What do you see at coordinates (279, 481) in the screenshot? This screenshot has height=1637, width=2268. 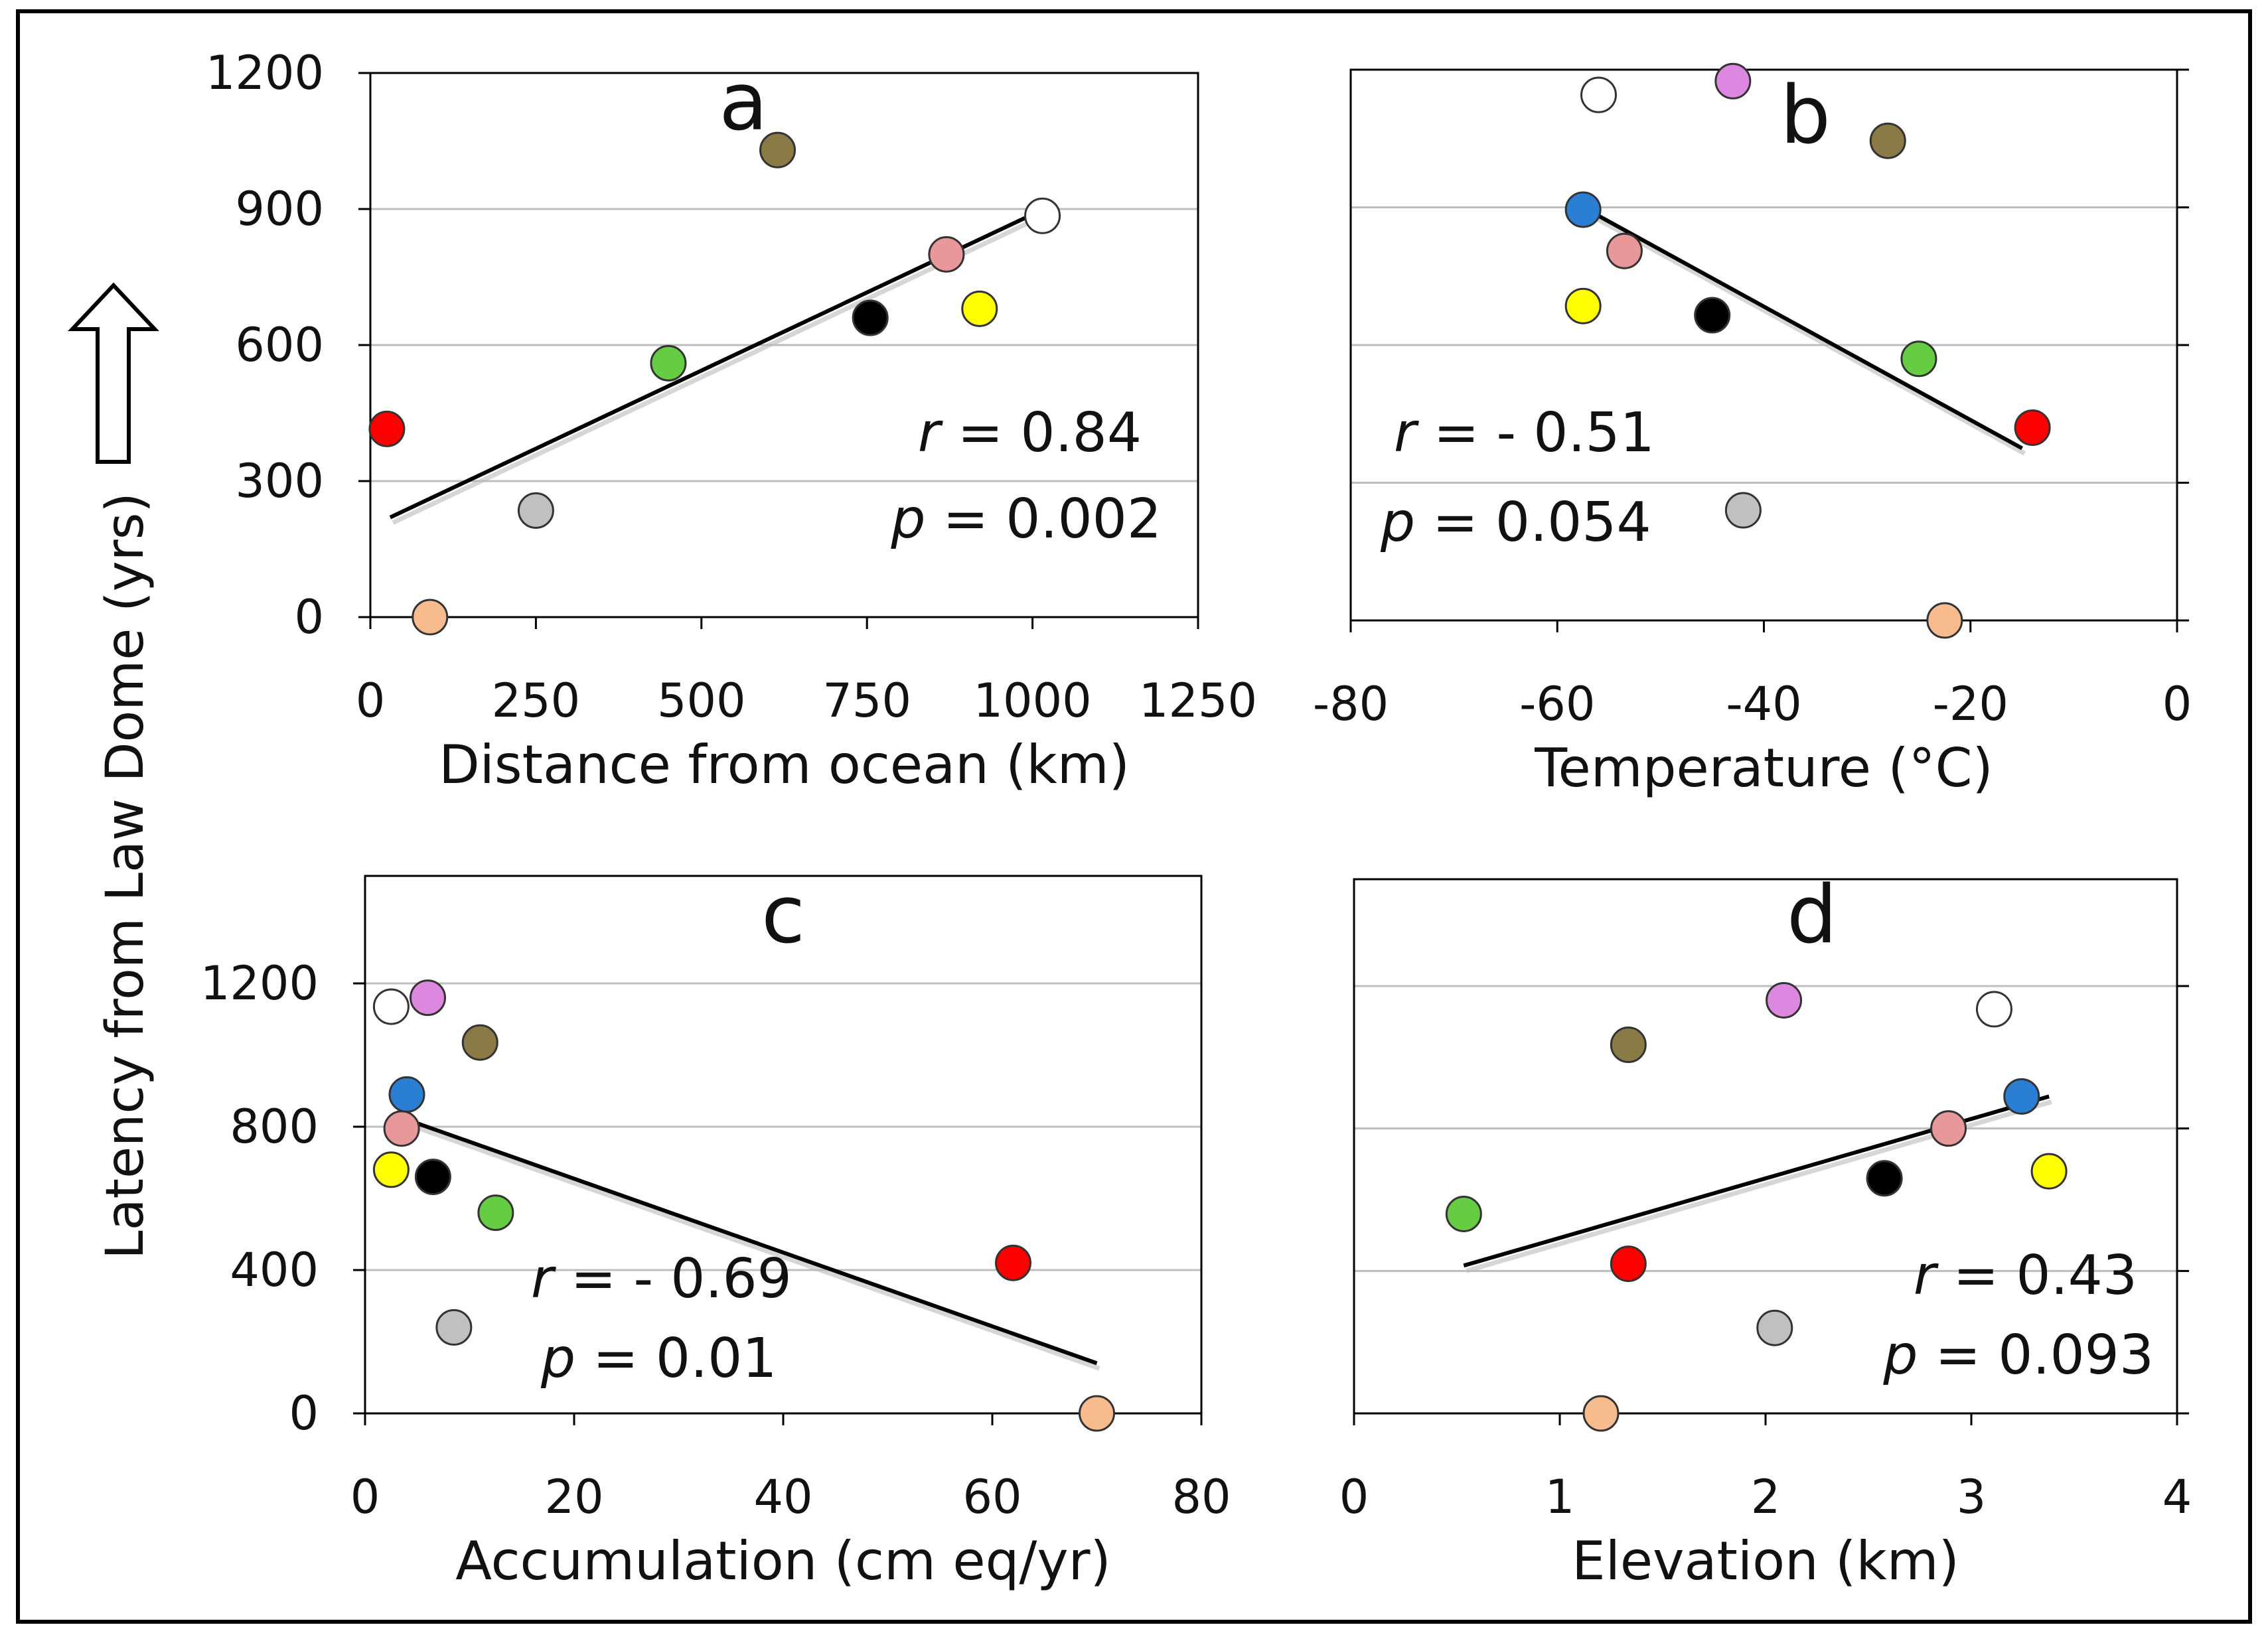 I see `y-tick-label: 300` at bounding box center [279, 481].